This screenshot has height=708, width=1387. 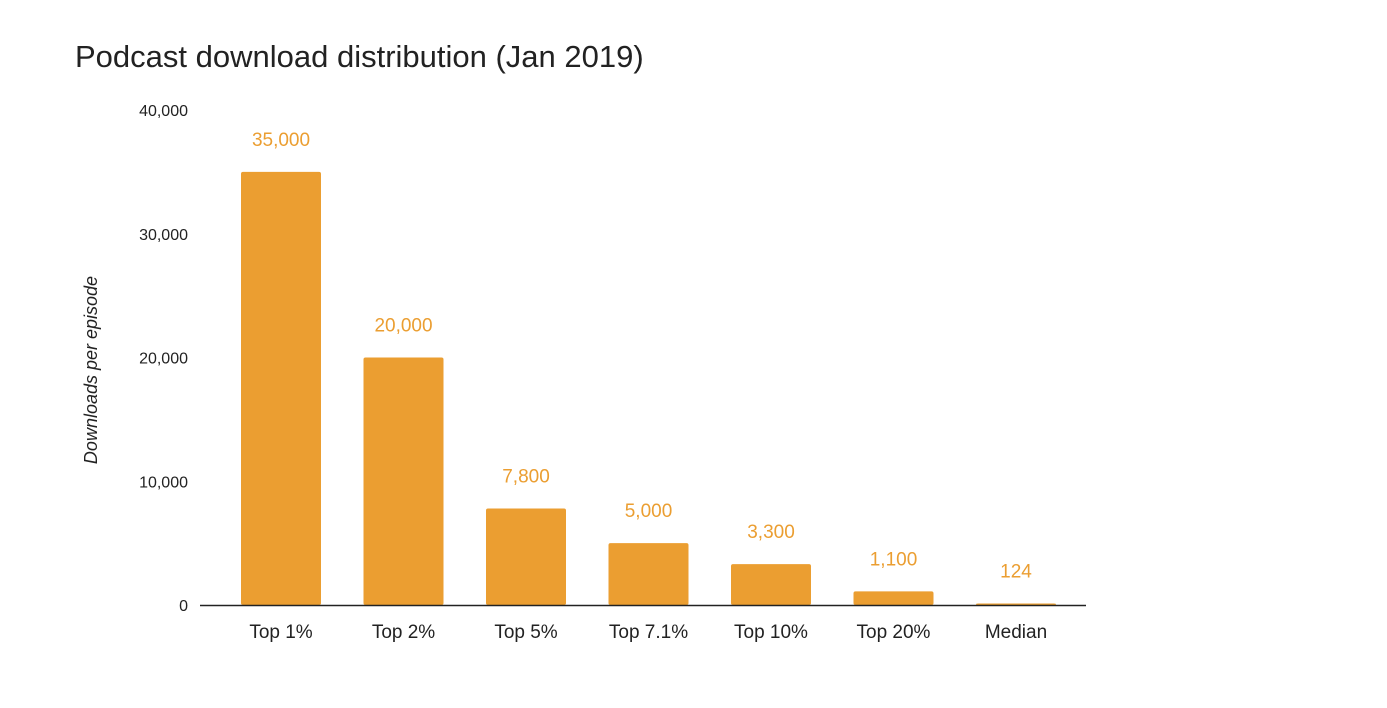 What do you see at coordinates (163, 235) in the screenshot?
I see `y-tick-label: 30,000` at bounding box center [163, 235].